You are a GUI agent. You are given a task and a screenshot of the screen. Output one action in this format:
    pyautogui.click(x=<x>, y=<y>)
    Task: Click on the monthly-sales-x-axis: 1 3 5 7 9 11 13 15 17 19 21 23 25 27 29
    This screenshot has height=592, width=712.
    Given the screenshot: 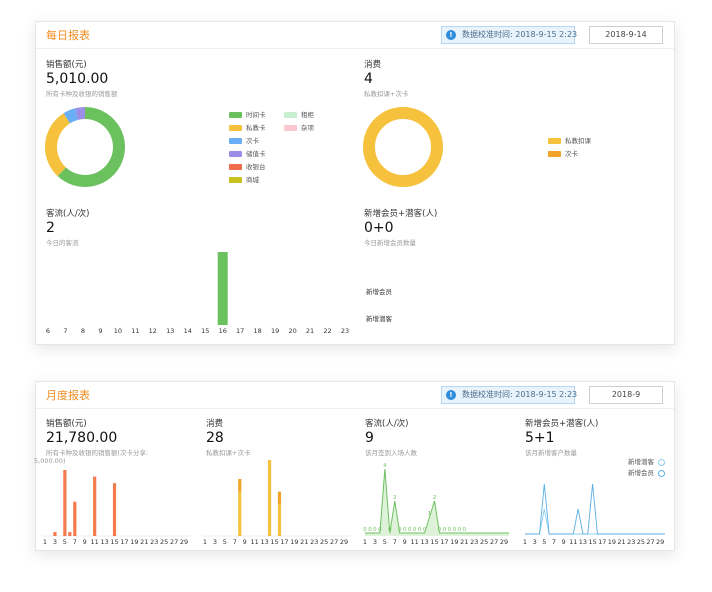 What is the action you would take?
    pyautogui.click(x=117, y=543)
    